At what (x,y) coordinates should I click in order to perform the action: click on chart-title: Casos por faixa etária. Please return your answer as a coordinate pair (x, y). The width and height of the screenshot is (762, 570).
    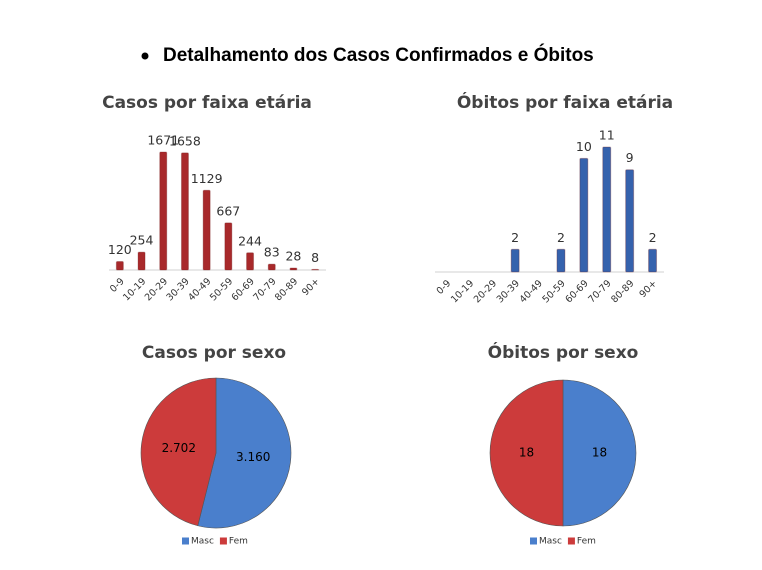
    Looking at the image, I should click on (207, 103).